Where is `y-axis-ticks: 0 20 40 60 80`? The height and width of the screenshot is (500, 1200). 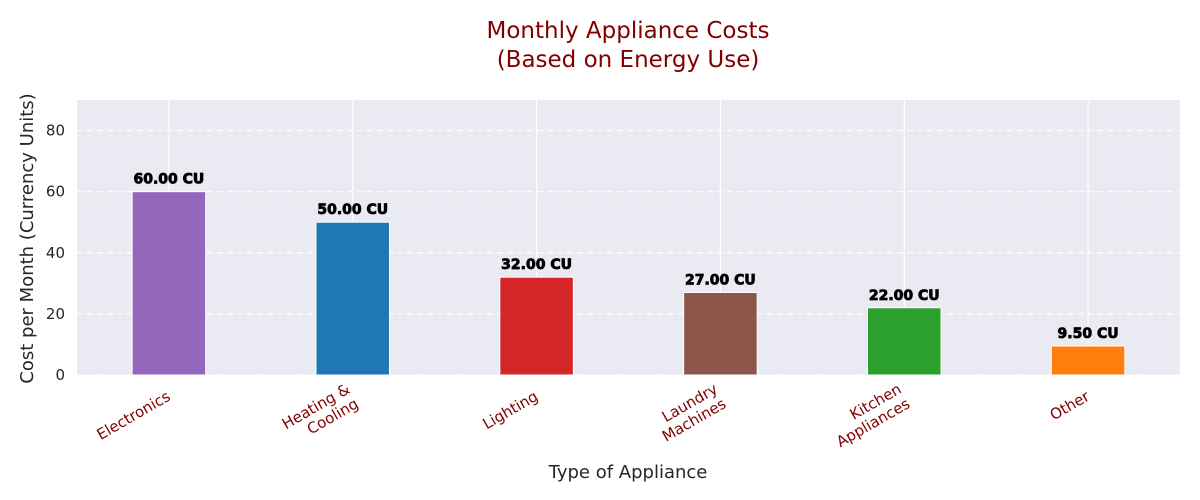 y-axis-ticks: 0 20 40 60 80 is located at coordinates (55, 253).